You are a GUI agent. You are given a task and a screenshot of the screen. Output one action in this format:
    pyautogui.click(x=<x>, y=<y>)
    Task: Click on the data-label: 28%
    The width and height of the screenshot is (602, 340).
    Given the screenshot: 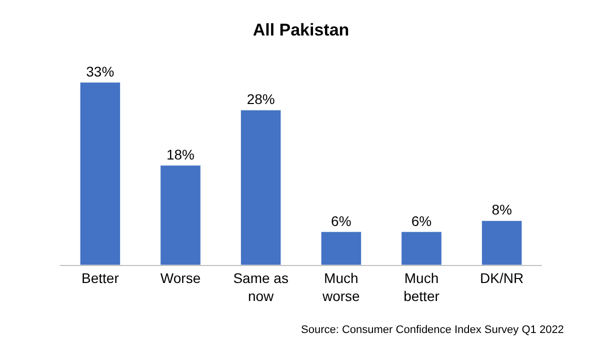 What is the action you would take?
    pyautogui.click(x=260, y=99)
    